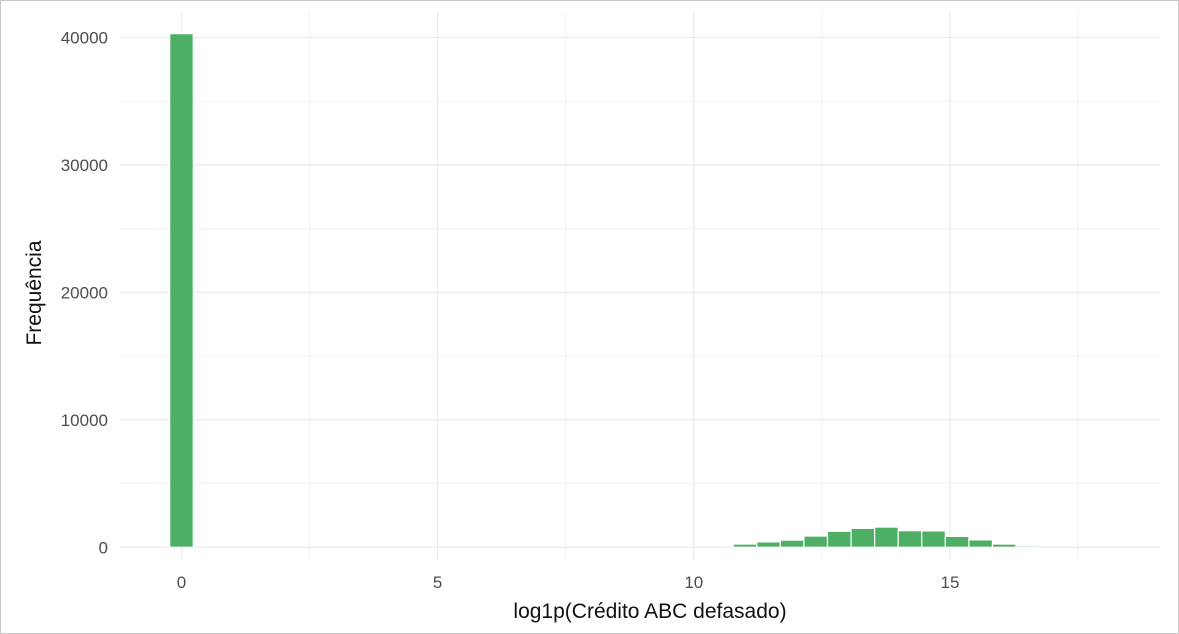 The height and width of the screenshot is (634, 1179). Describe the element at coordinates (103, 547) in the screenshot. I see `y-tick-label: 0` at that location.